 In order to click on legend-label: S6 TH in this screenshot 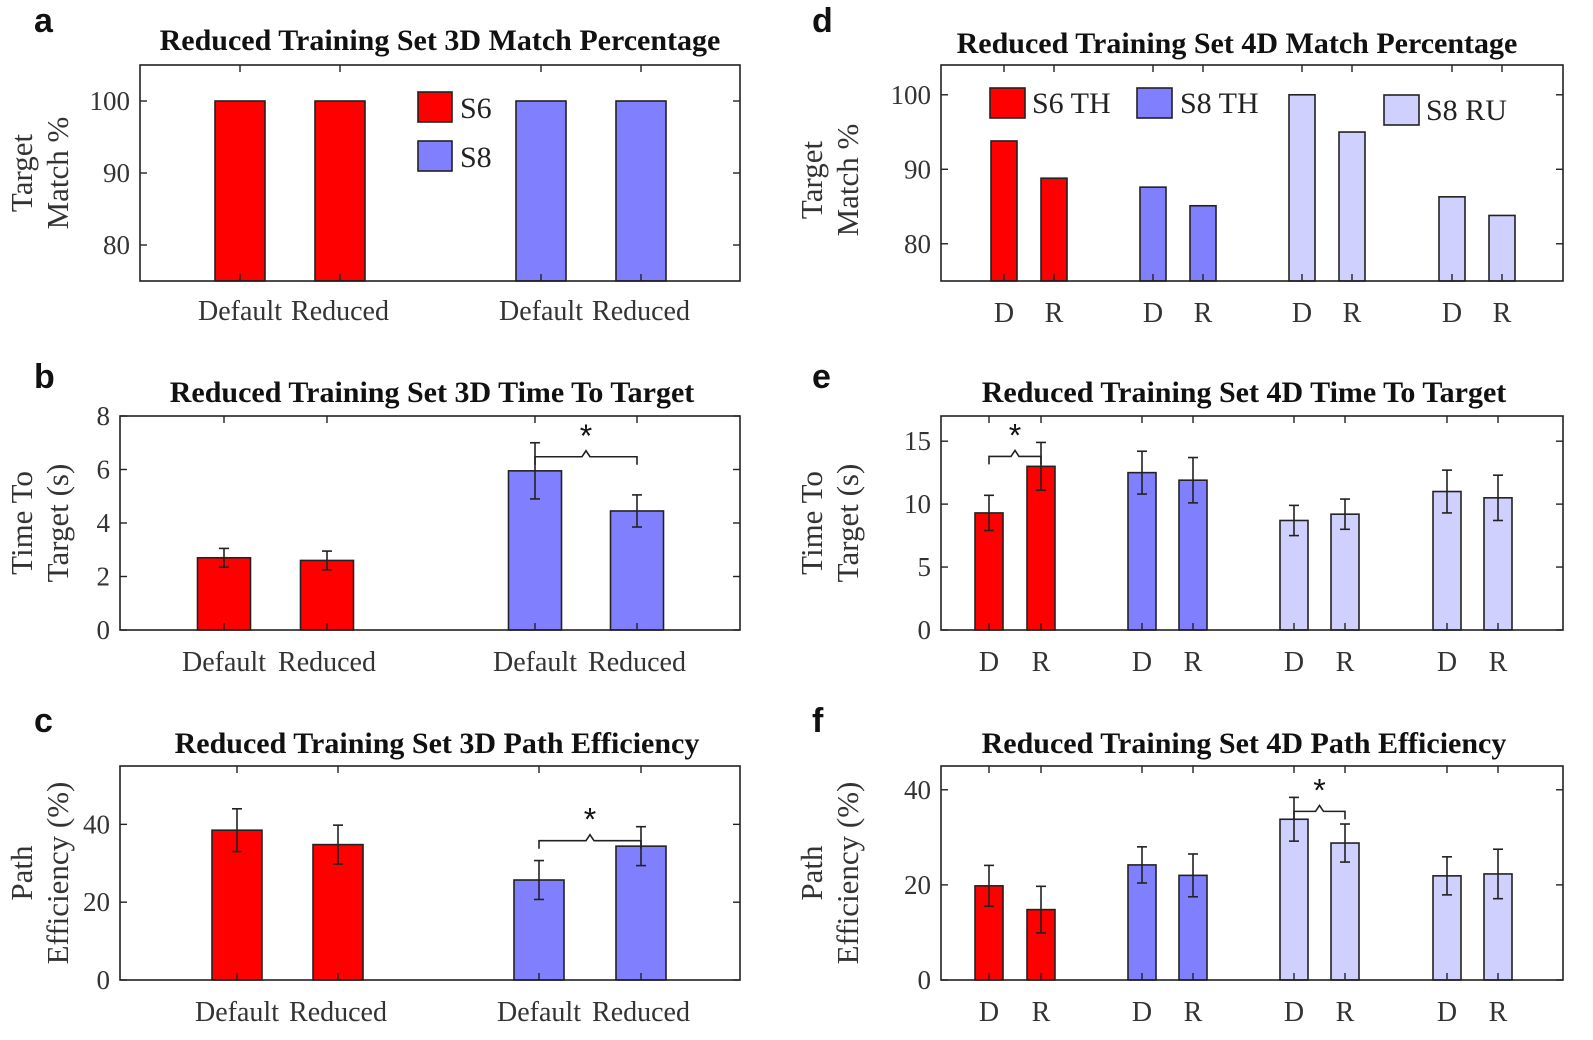, I will do `click(1071, 103)`.